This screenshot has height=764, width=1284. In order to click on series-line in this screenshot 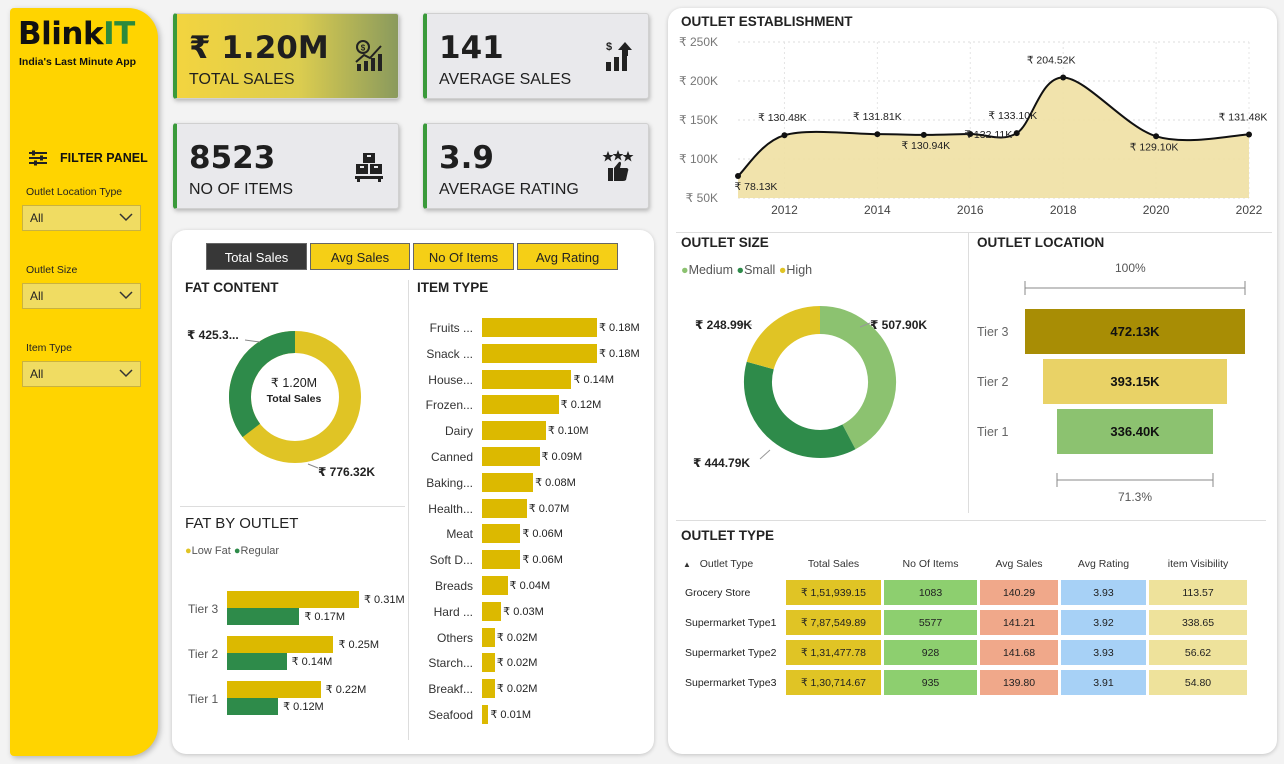, I will do `click(993, 126)`.